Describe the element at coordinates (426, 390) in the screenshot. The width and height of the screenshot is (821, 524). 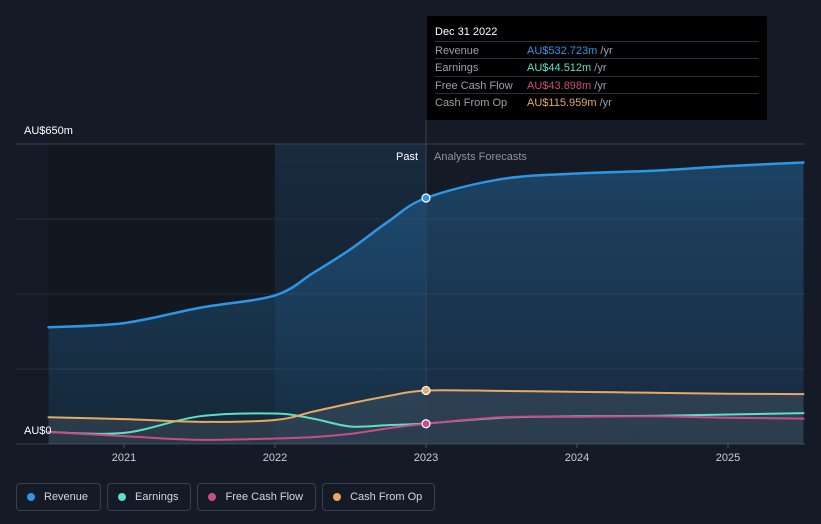
I see `cash-from-op-marker` at that location.